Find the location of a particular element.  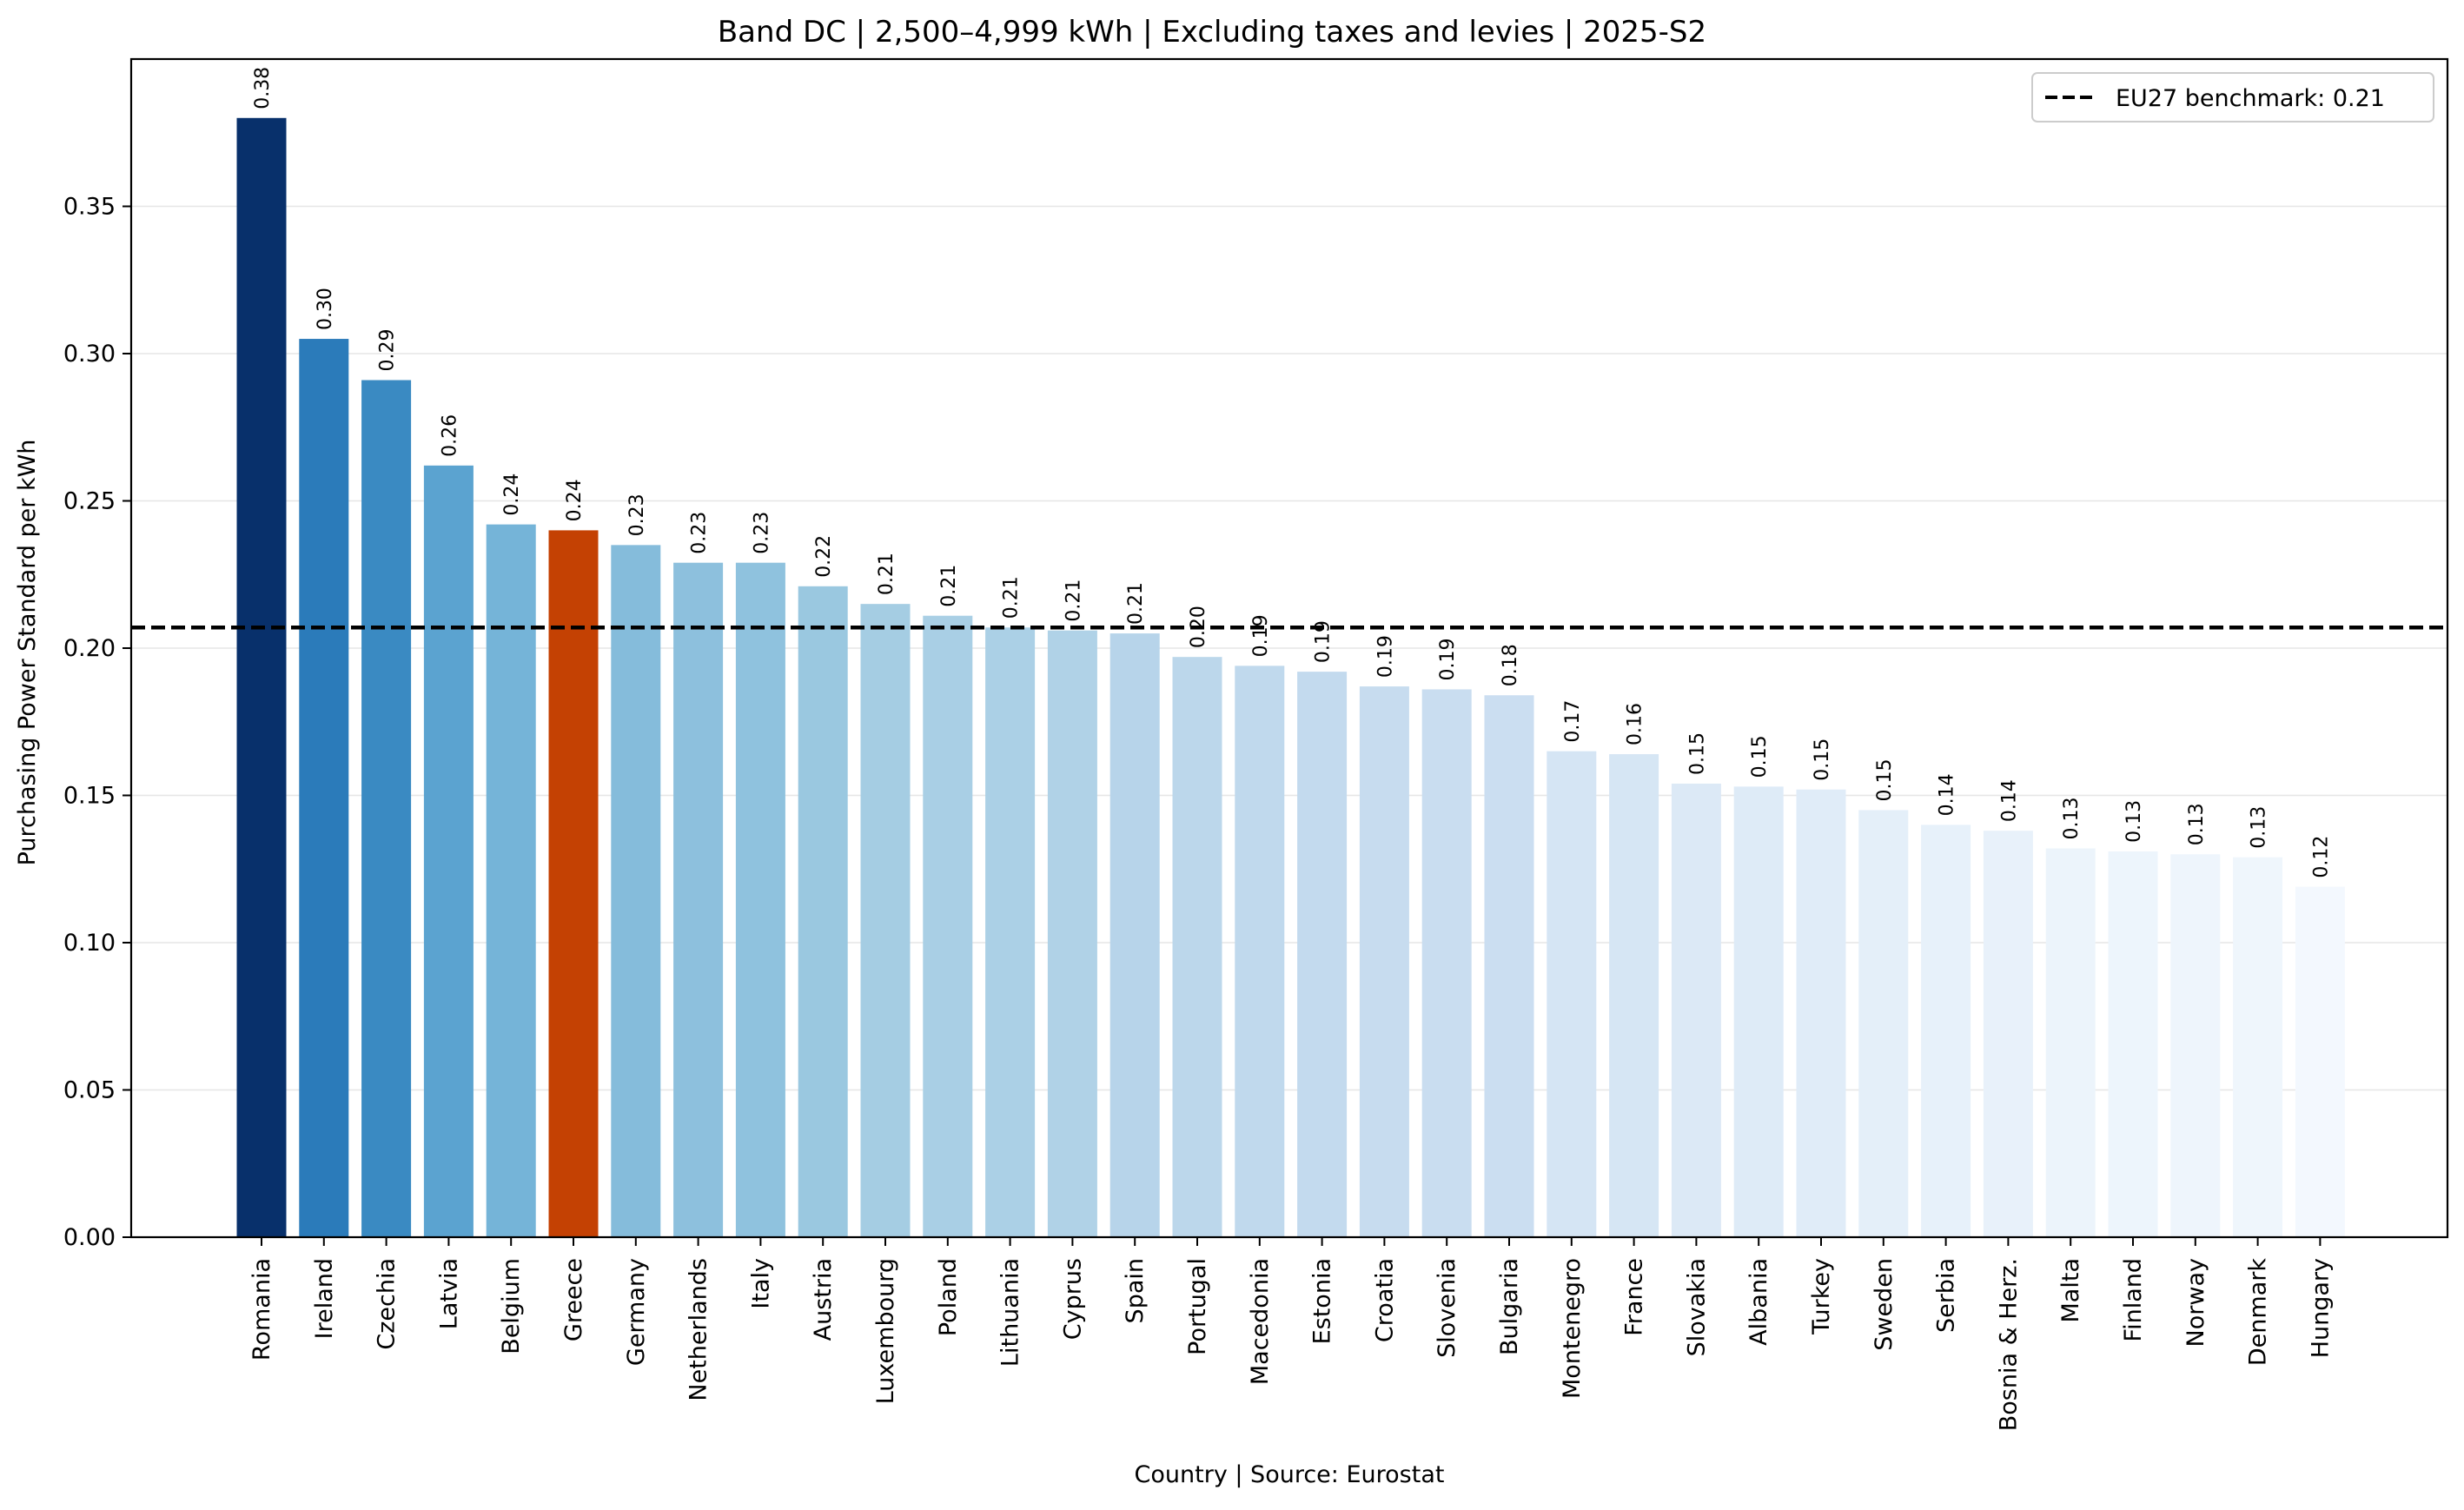

x-tick-label: Luxembourg is located at coordinates (885, 1331).